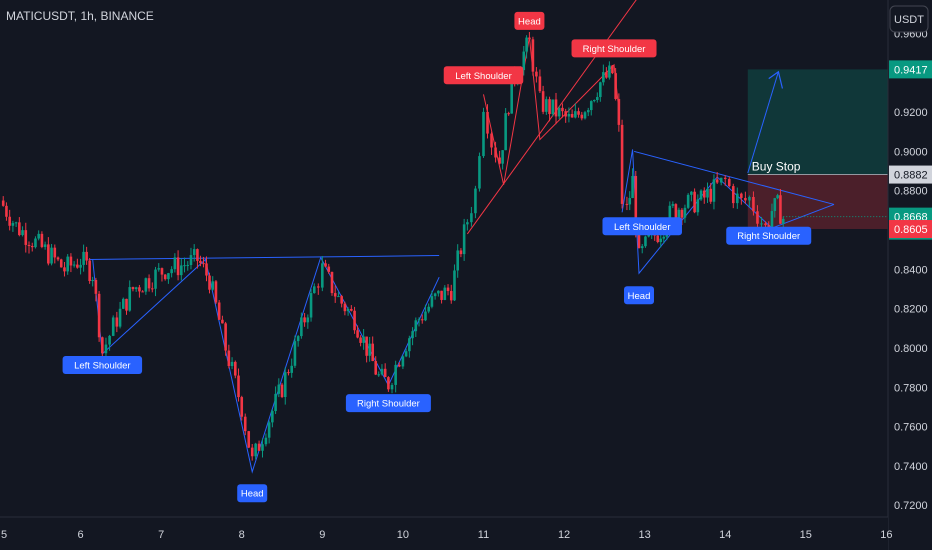 The width and height of the screenshot is (932, 550). Describe the element at coordinates (81, 535) in the screenshot. I see `date-tick-label: 6` at that location.